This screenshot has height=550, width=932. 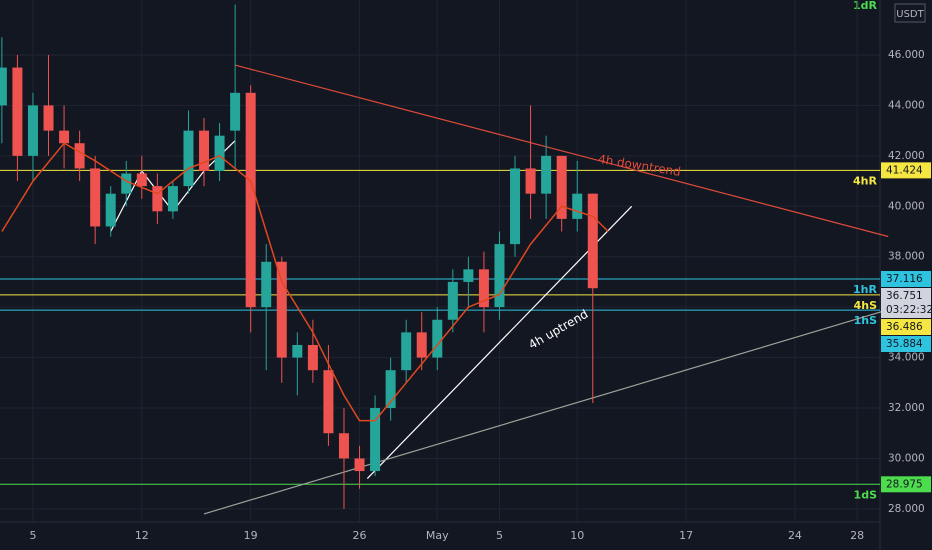 What do you see at coordinates (865, 320) in the screenshot?
I see `level-name: 1hS` at bounding box center [865, 320].